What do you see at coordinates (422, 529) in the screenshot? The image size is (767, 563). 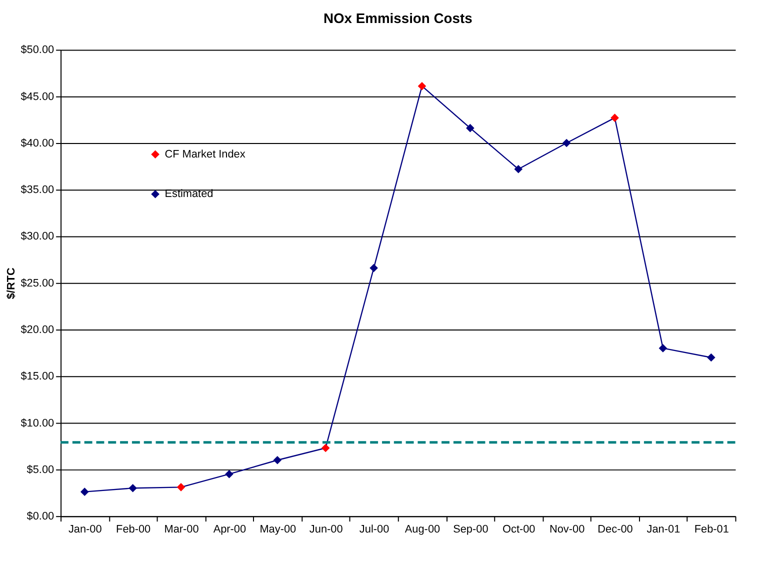 I see `x-tick-label: Aug-00` at bounding box center [422, 529].